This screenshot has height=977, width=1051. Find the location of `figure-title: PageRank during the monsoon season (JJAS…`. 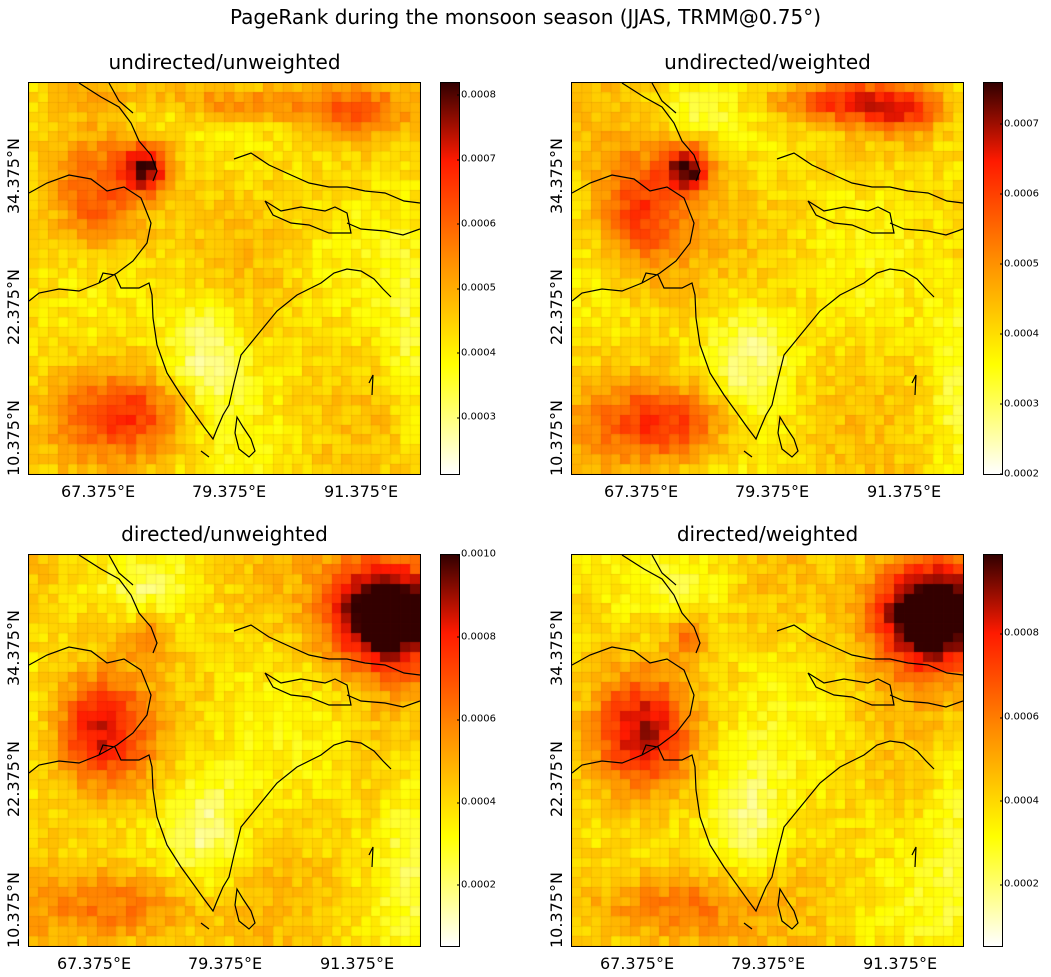

figure-title: PageRank during the monsoon season (JJAS… is located at coordinates (525, 17).